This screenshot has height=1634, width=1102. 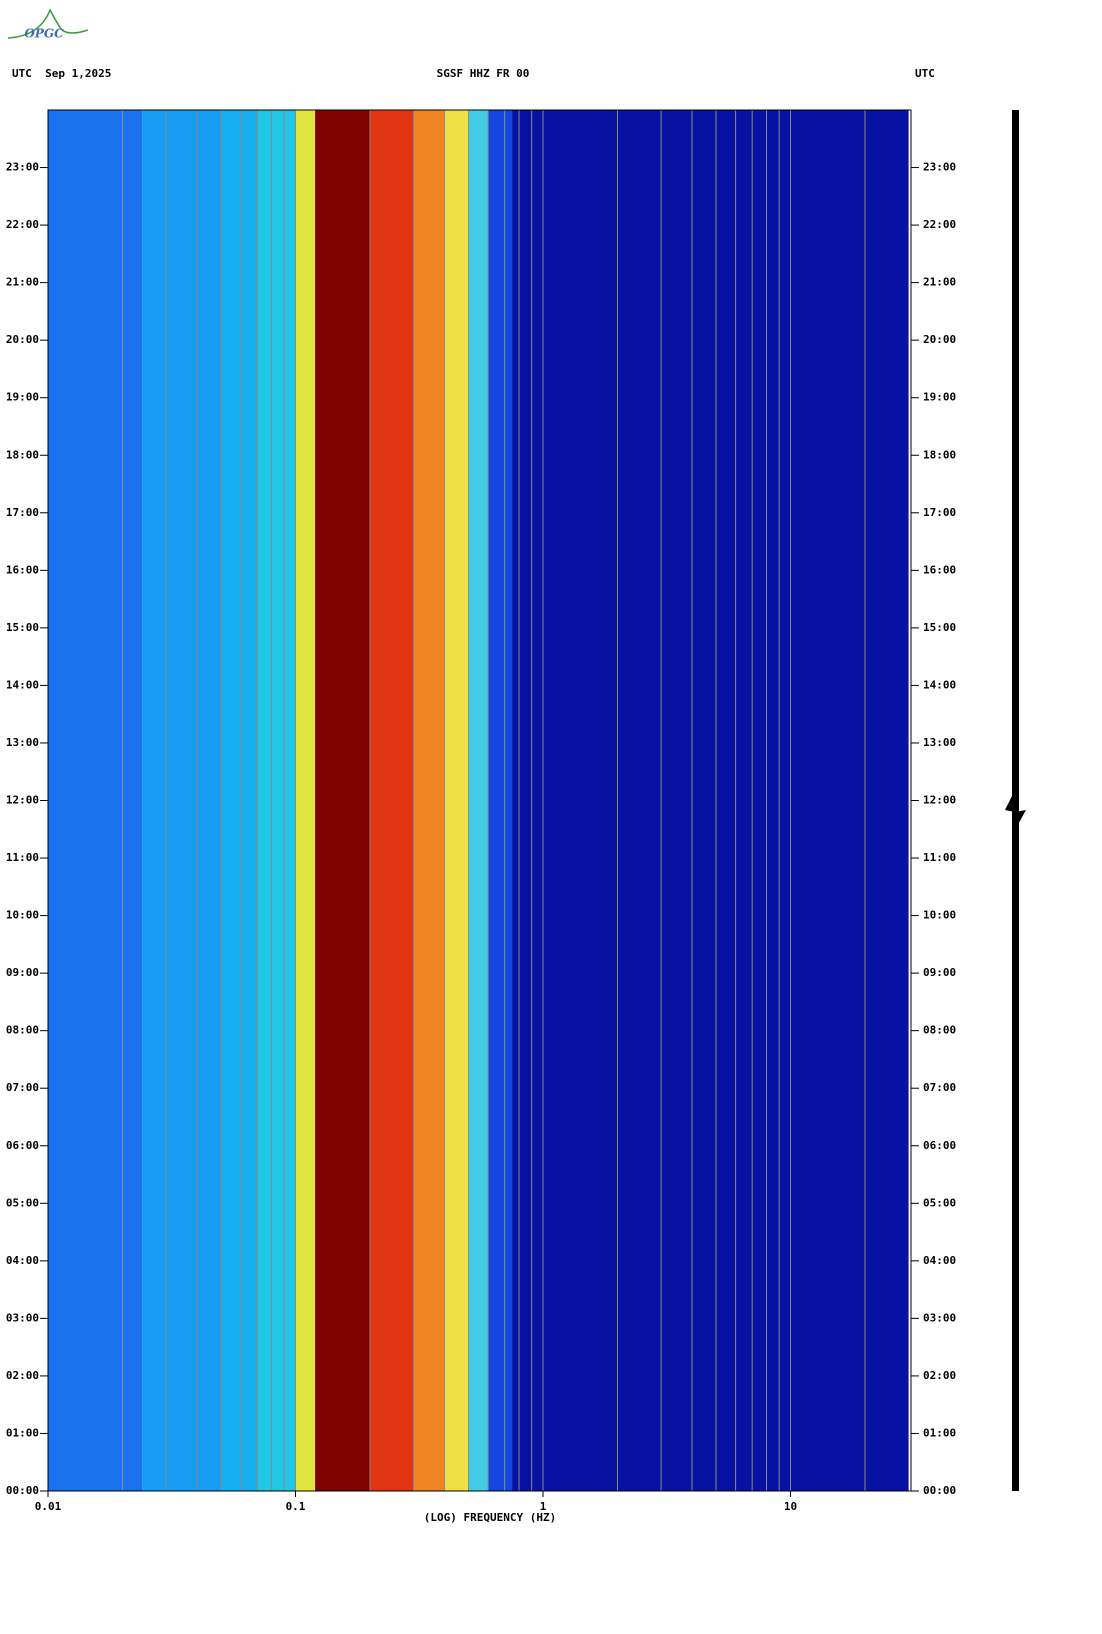 What do you see at coordinates (925, 73) in the screenshot?
I see `title-right: UTC` at bounding box center [925, 73].